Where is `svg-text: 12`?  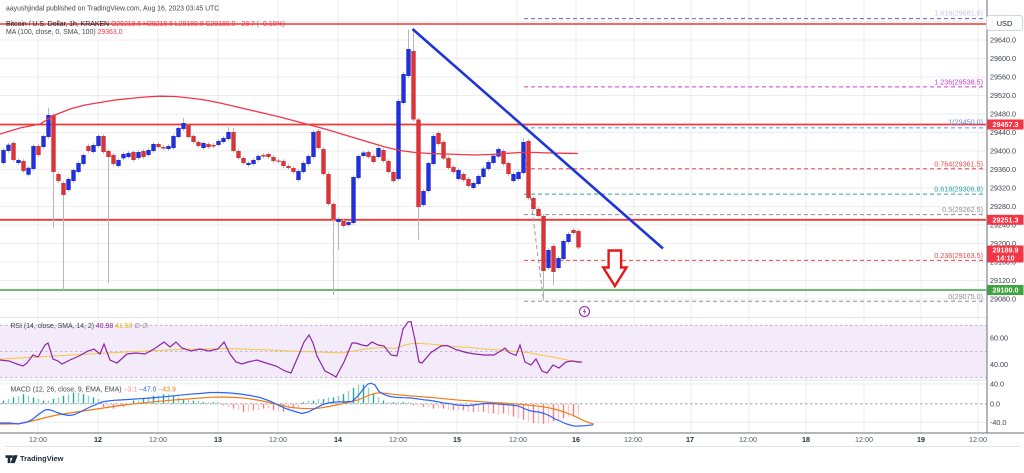 svg-text: 12 is located at coordinates (98, 439).